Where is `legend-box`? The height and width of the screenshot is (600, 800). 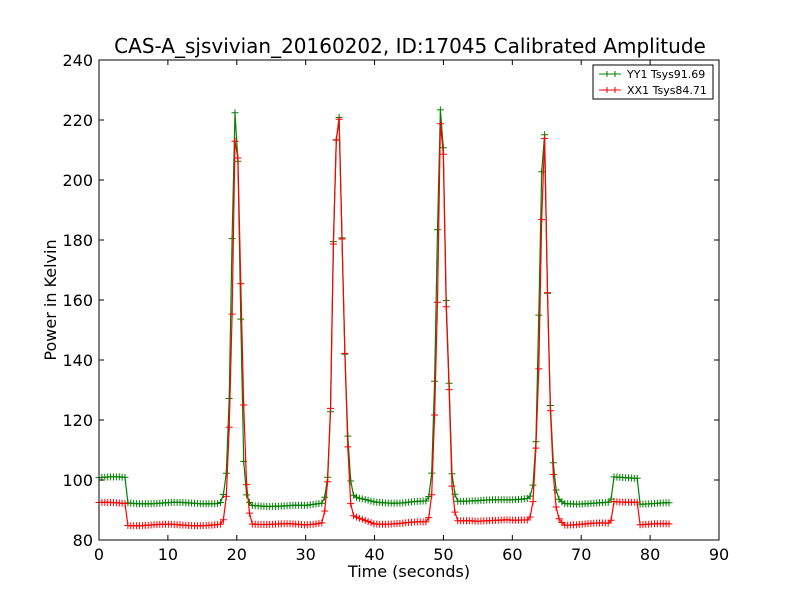 legend-box is located at coordinates (653, 82).